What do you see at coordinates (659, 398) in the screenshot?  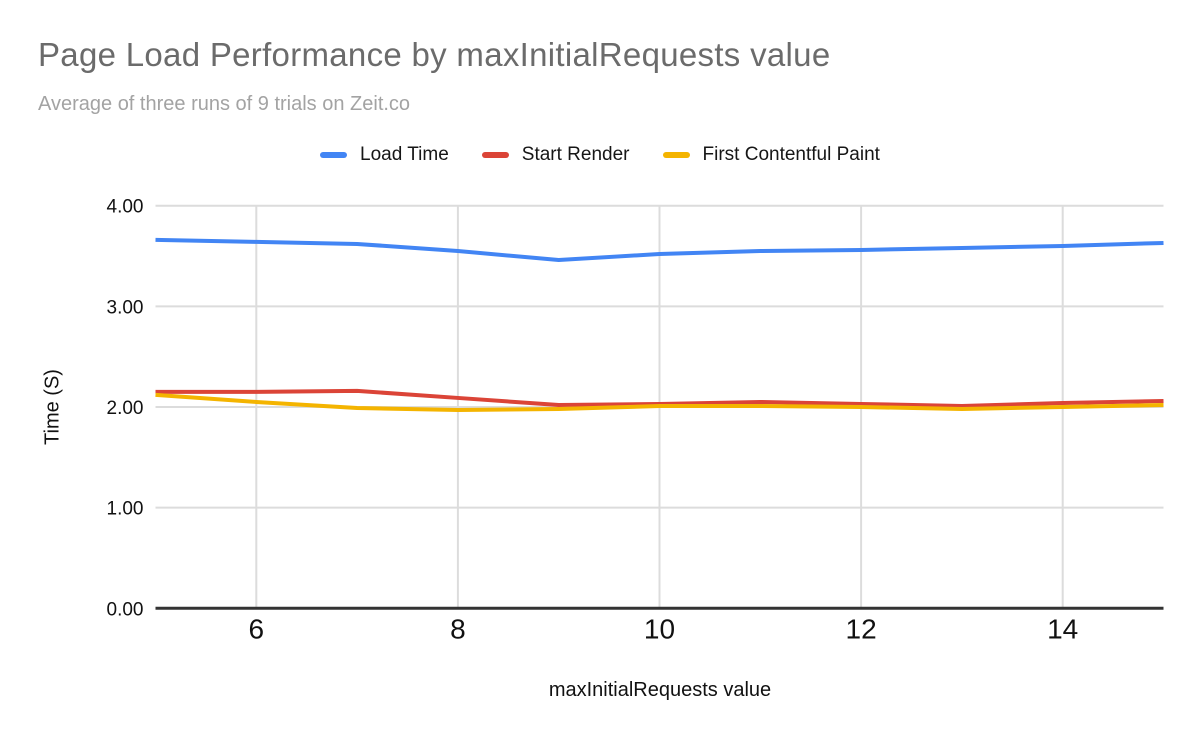 I see `series-line-start-render` at bounding box center [659, 398].